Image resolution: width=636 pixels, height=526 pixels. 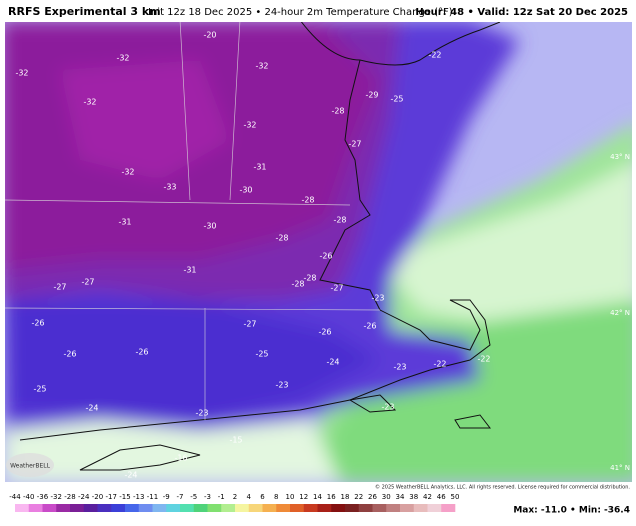 What do you see at coordinates (169, 187) in the screenshot?
I see `point-label: -33` at bounding box center [169, 187].